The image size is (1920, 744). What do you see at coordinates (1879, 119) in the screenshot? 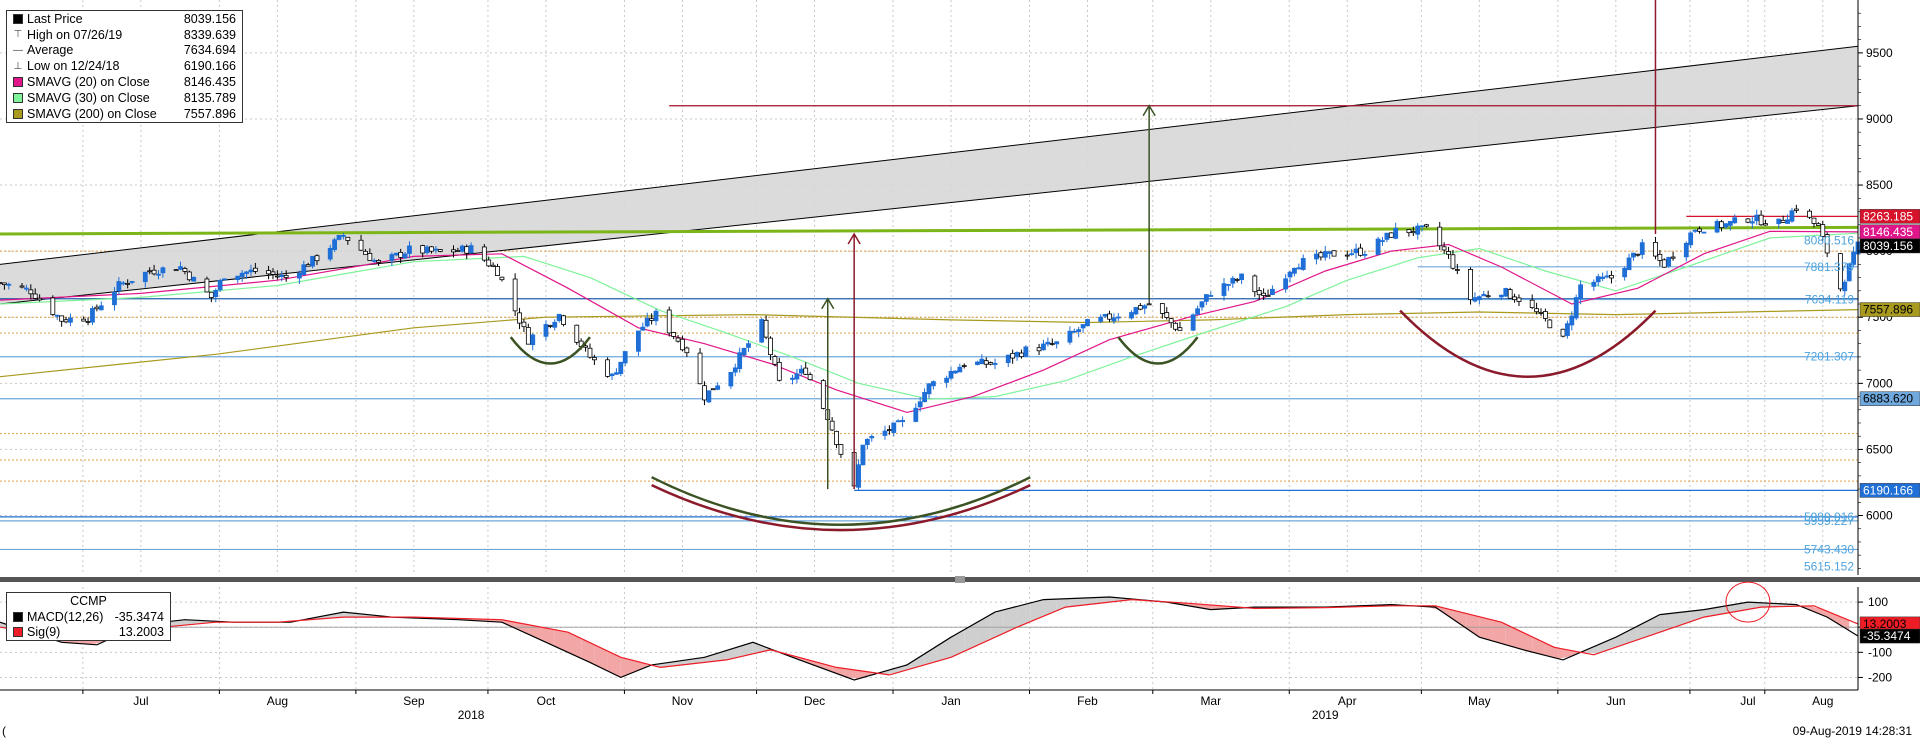
I see `price-y-tick-label: 9000` at bounding box center [1879, 119].